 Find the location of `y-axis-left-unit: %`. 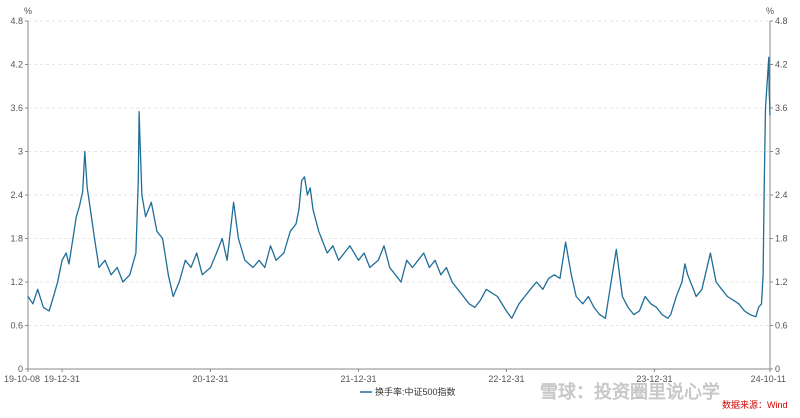

y-axis-left-unit: % is located at coordinates (28, 11).